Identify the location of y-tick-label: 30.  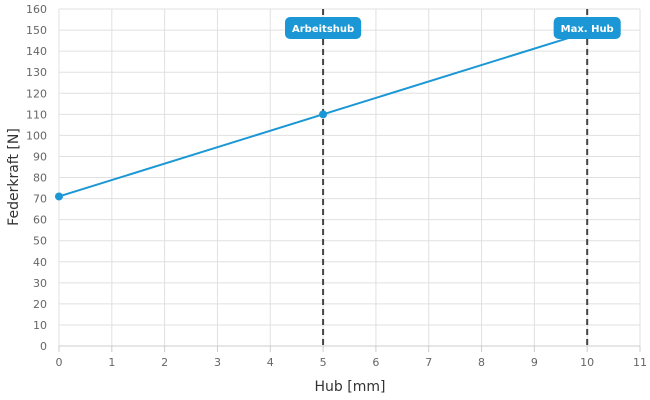
(40, 283).